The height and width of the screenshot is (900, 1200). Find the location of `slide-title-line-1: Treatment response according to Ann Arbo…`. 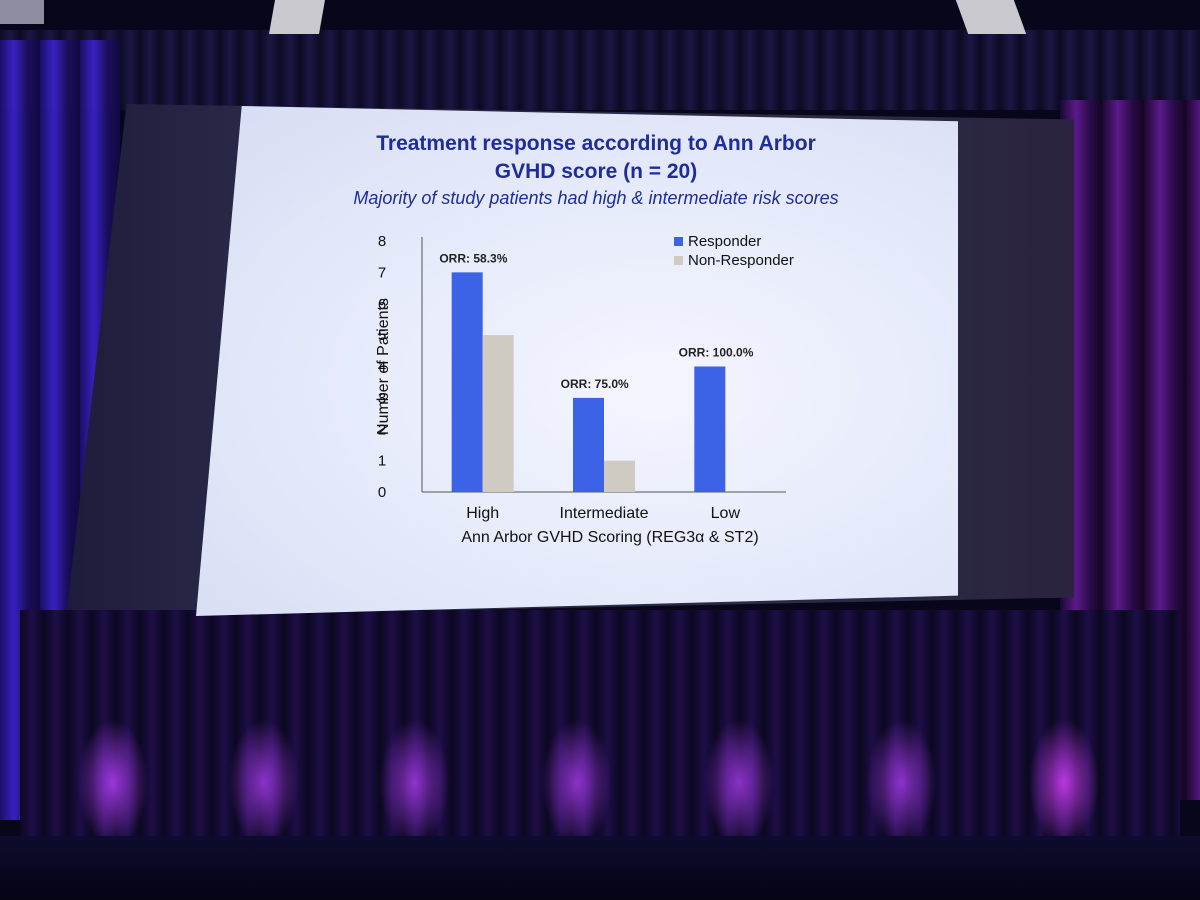

slide-title-line-1: Treatment response according to Ann Arbo… is located at coordinates (596, 143).